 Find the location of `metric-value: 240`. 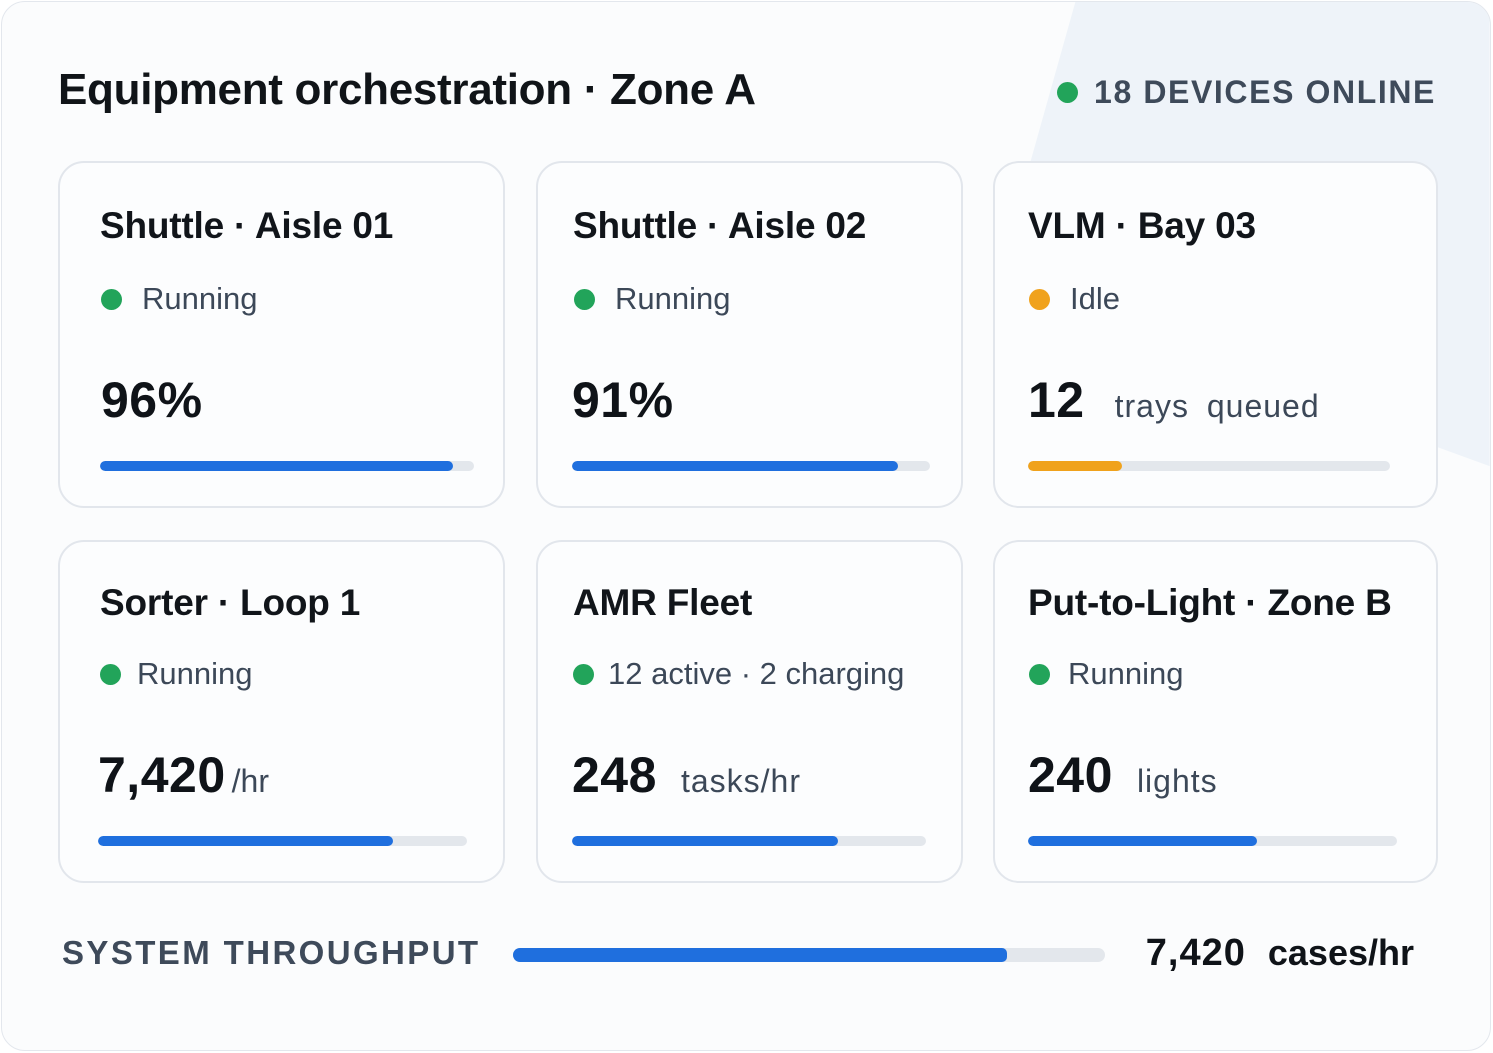

metric-value: 240 is located at coordinates (1070, 775).